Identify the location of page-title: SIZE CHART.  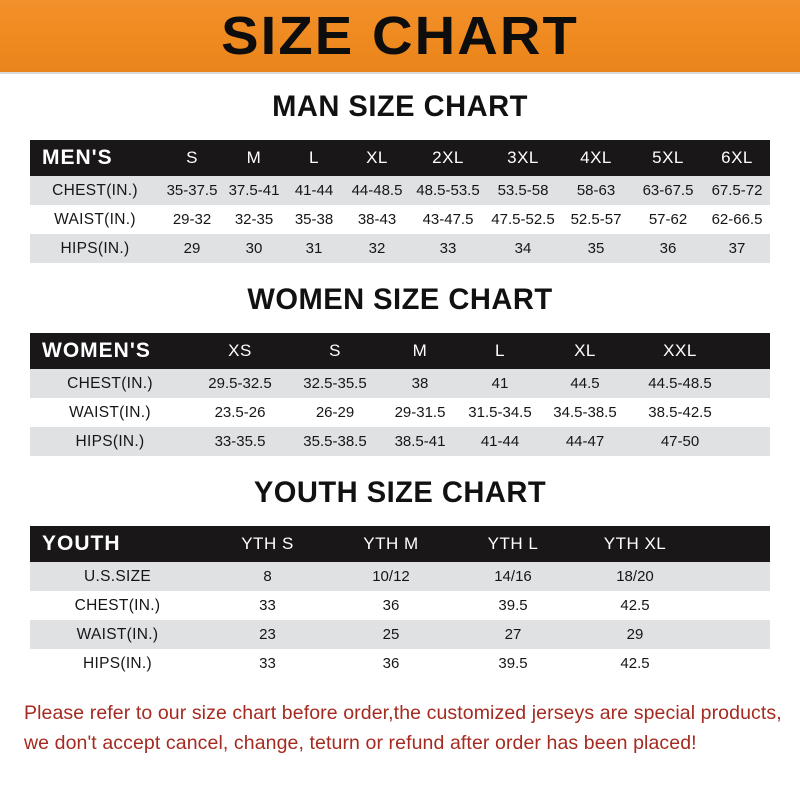
(400, 36).